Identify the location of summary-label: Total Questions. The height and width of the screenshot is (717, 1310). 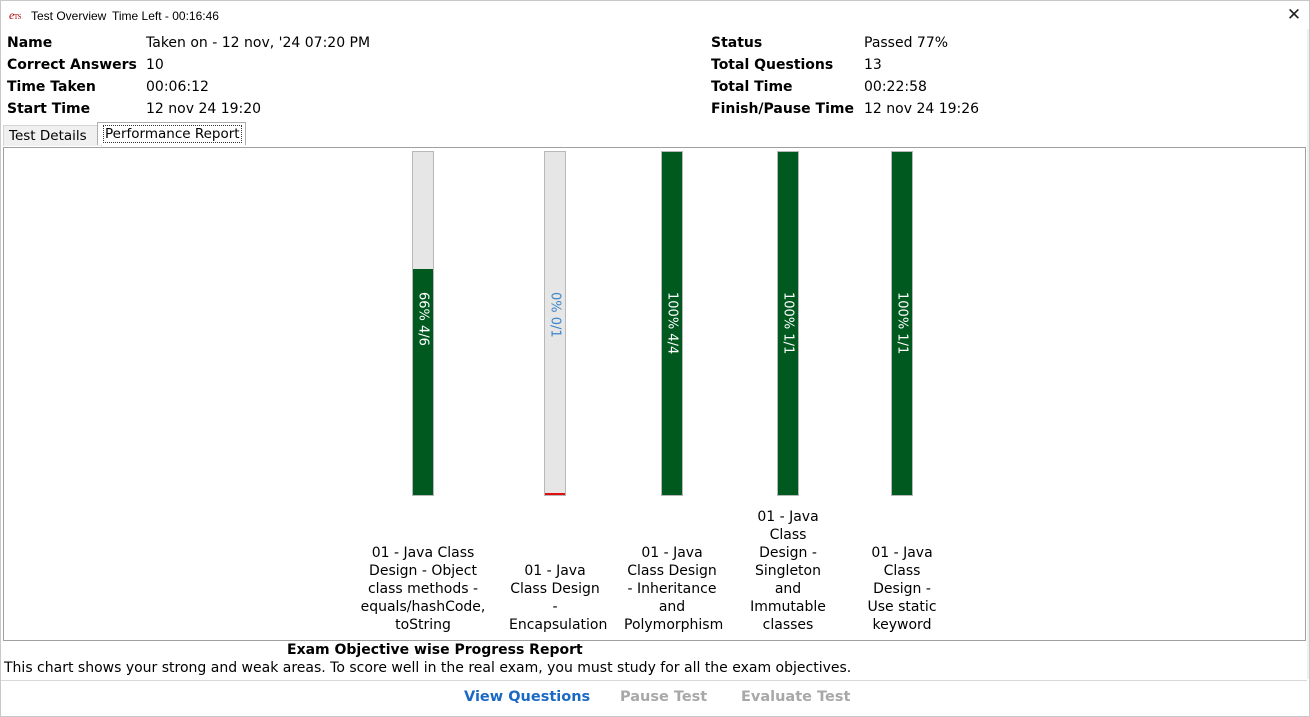
(772, 65).